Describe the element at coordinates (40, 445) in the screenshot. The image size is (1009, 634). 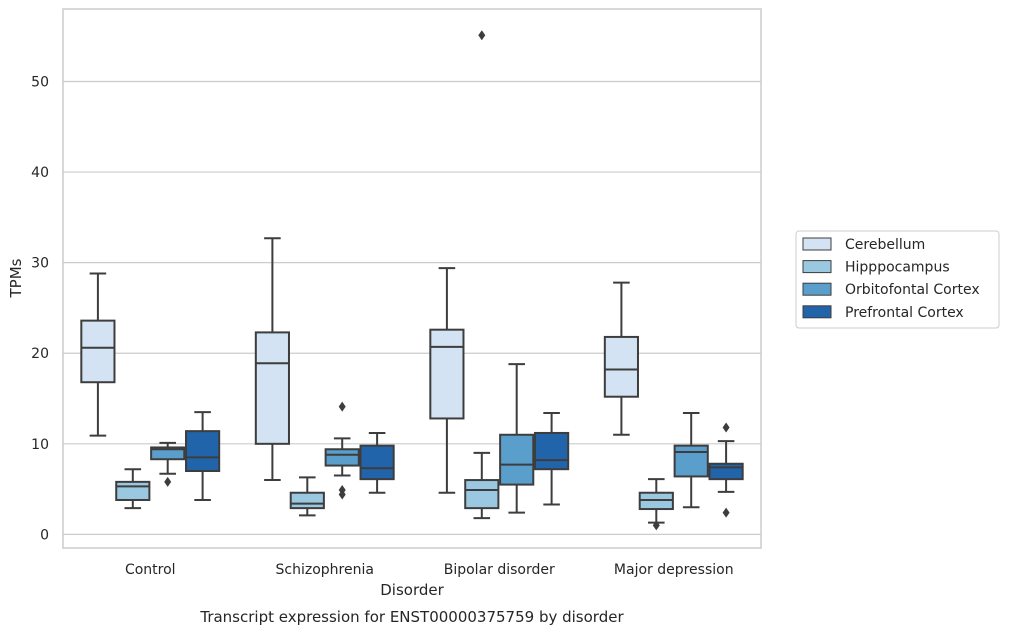
I see `y-tick-label: 10` at that location.